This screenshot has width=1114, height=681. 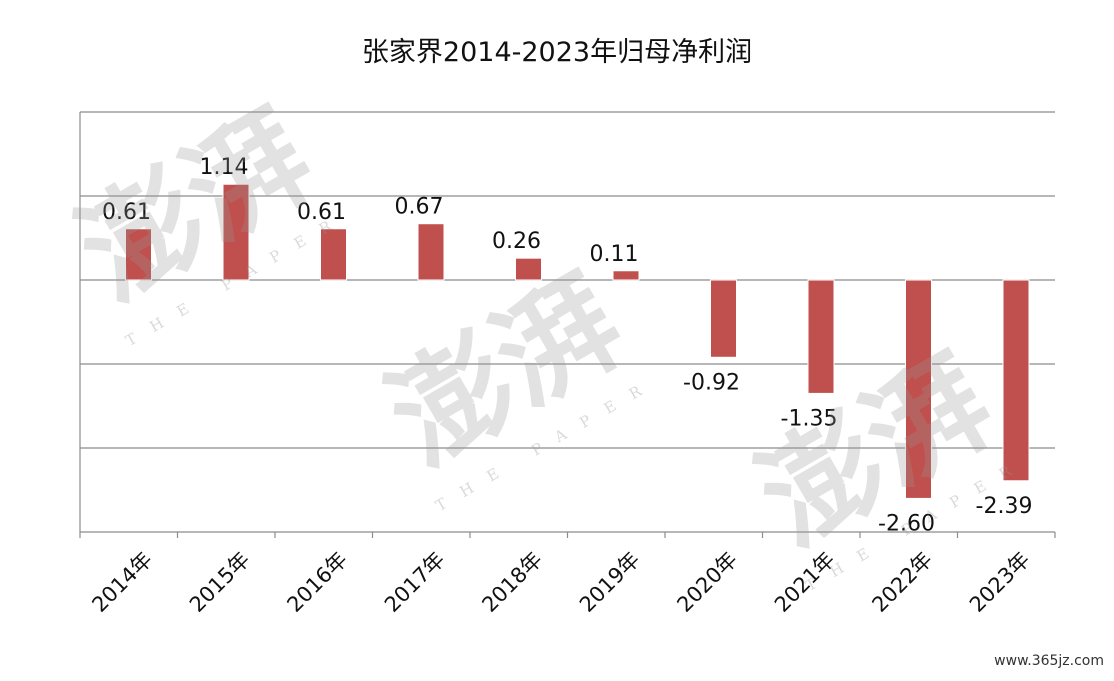 I want to click on x-tick-label: 2019年, so click(x=610, y=582).